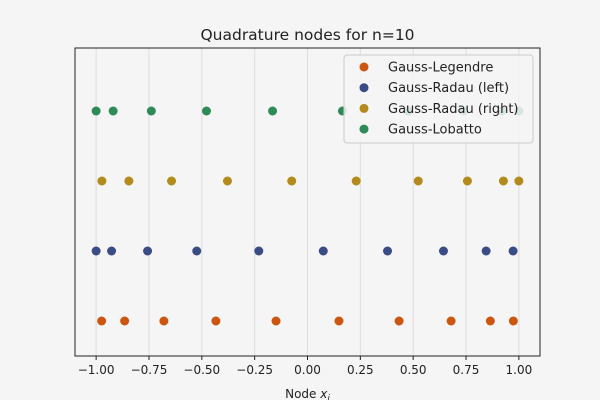 The image size is (600, 400). What do you see at coordinates (302, 393) in the screenshot?
I see `x-axis-label-text: Node` at bounding box center [302, 393].